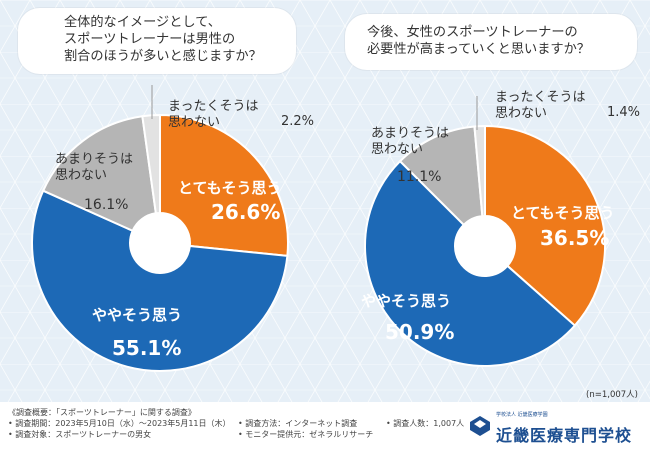 Image resolution: width=650 pixels, height=450 pixels. I want to click on chart2-slice1-percent: 36.5%, so click(575, 238).